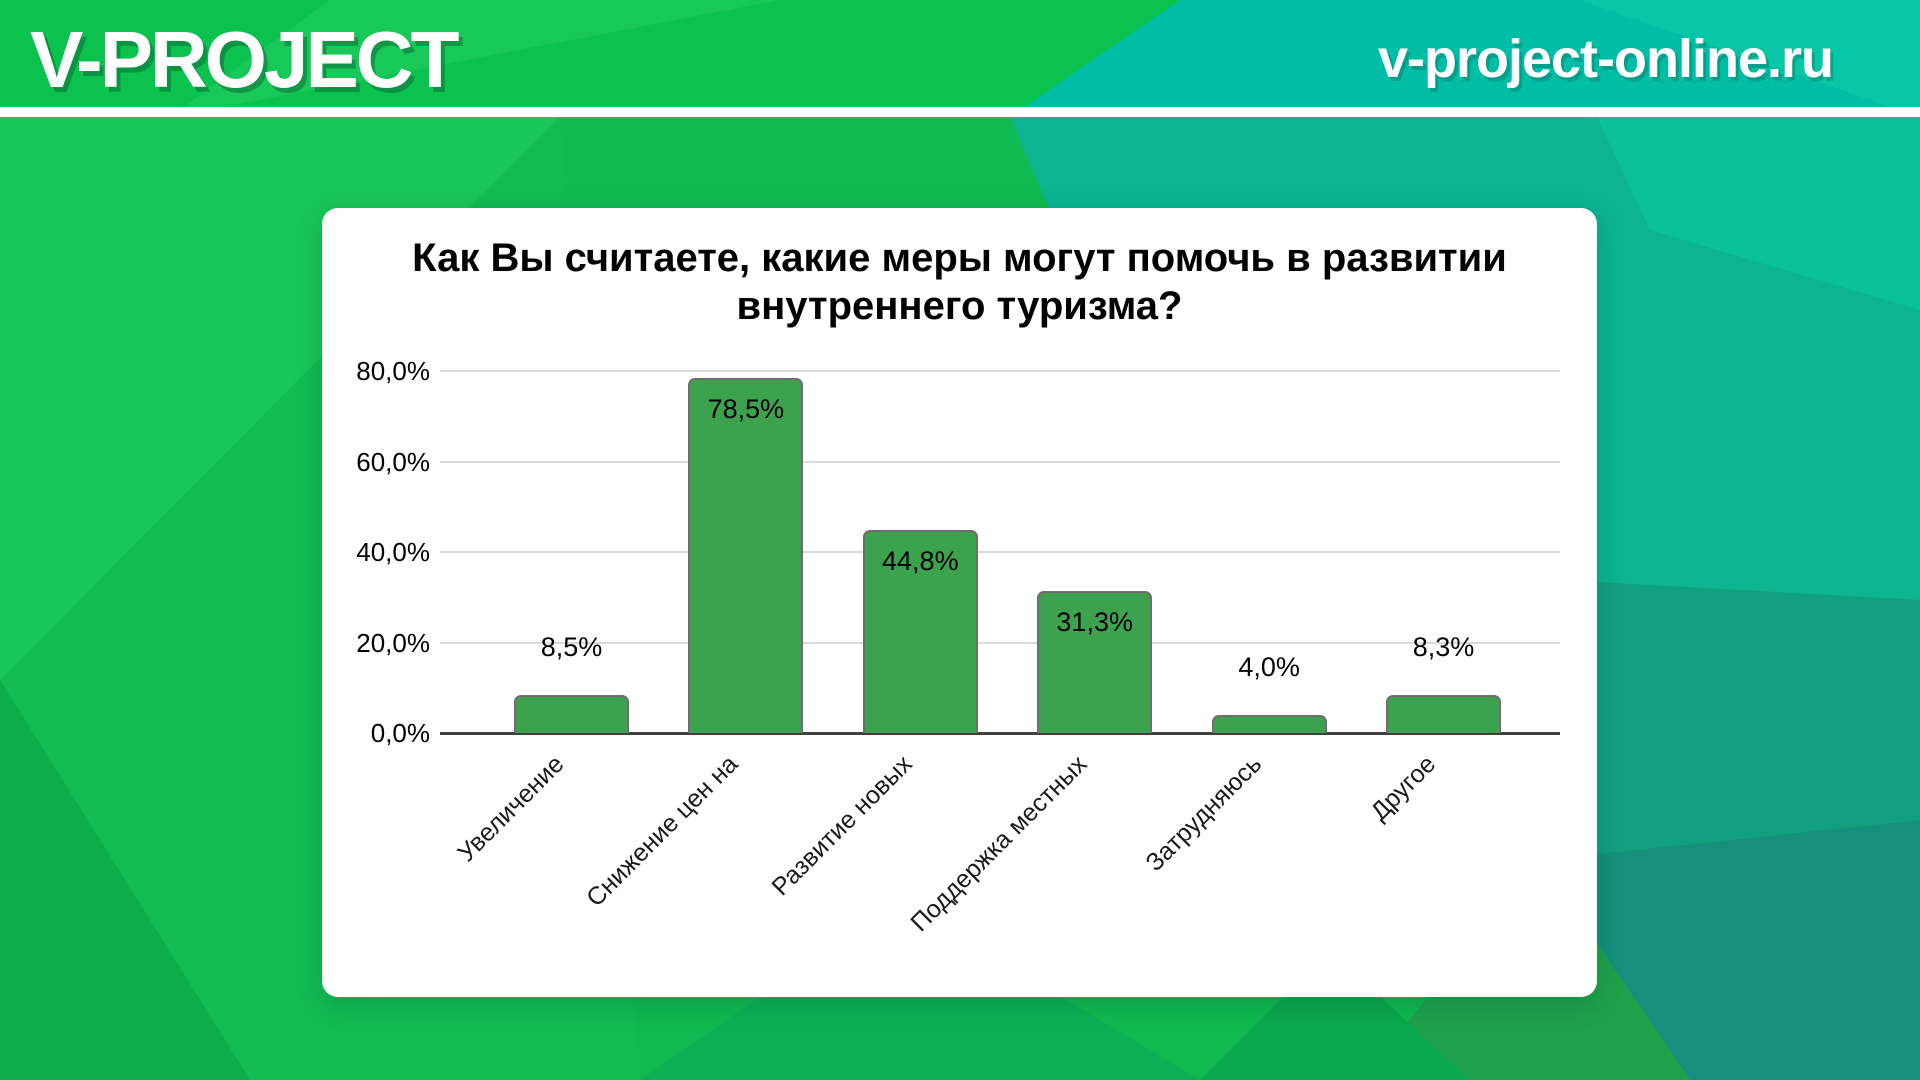 The height and width of the screenshot is (1080, 1920). I want to click on bar-value-label: 44,8%, so click(920, 561).